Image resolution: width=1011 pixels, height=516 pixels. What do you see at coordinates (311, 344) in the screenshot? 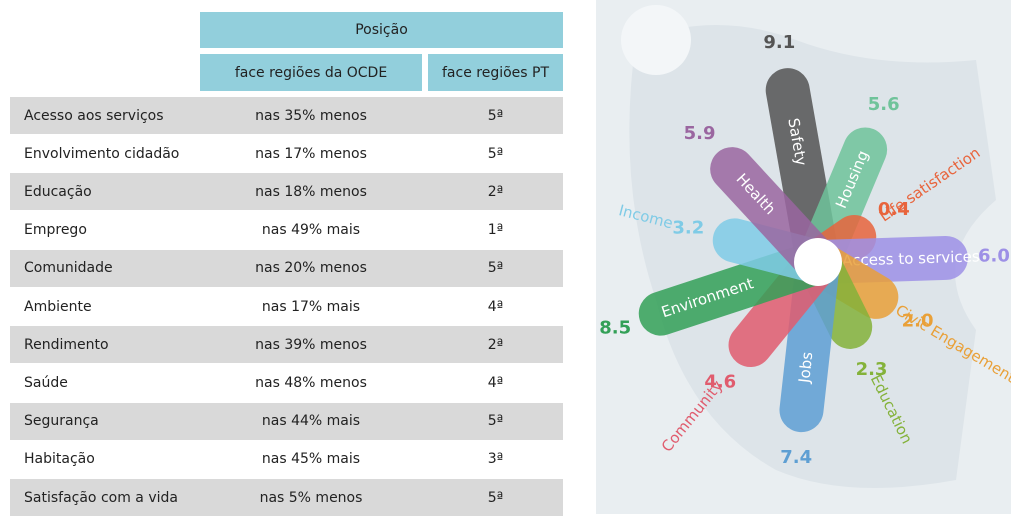
I see `table-cell: nas 39% menos` at bounding box center [311, 344].